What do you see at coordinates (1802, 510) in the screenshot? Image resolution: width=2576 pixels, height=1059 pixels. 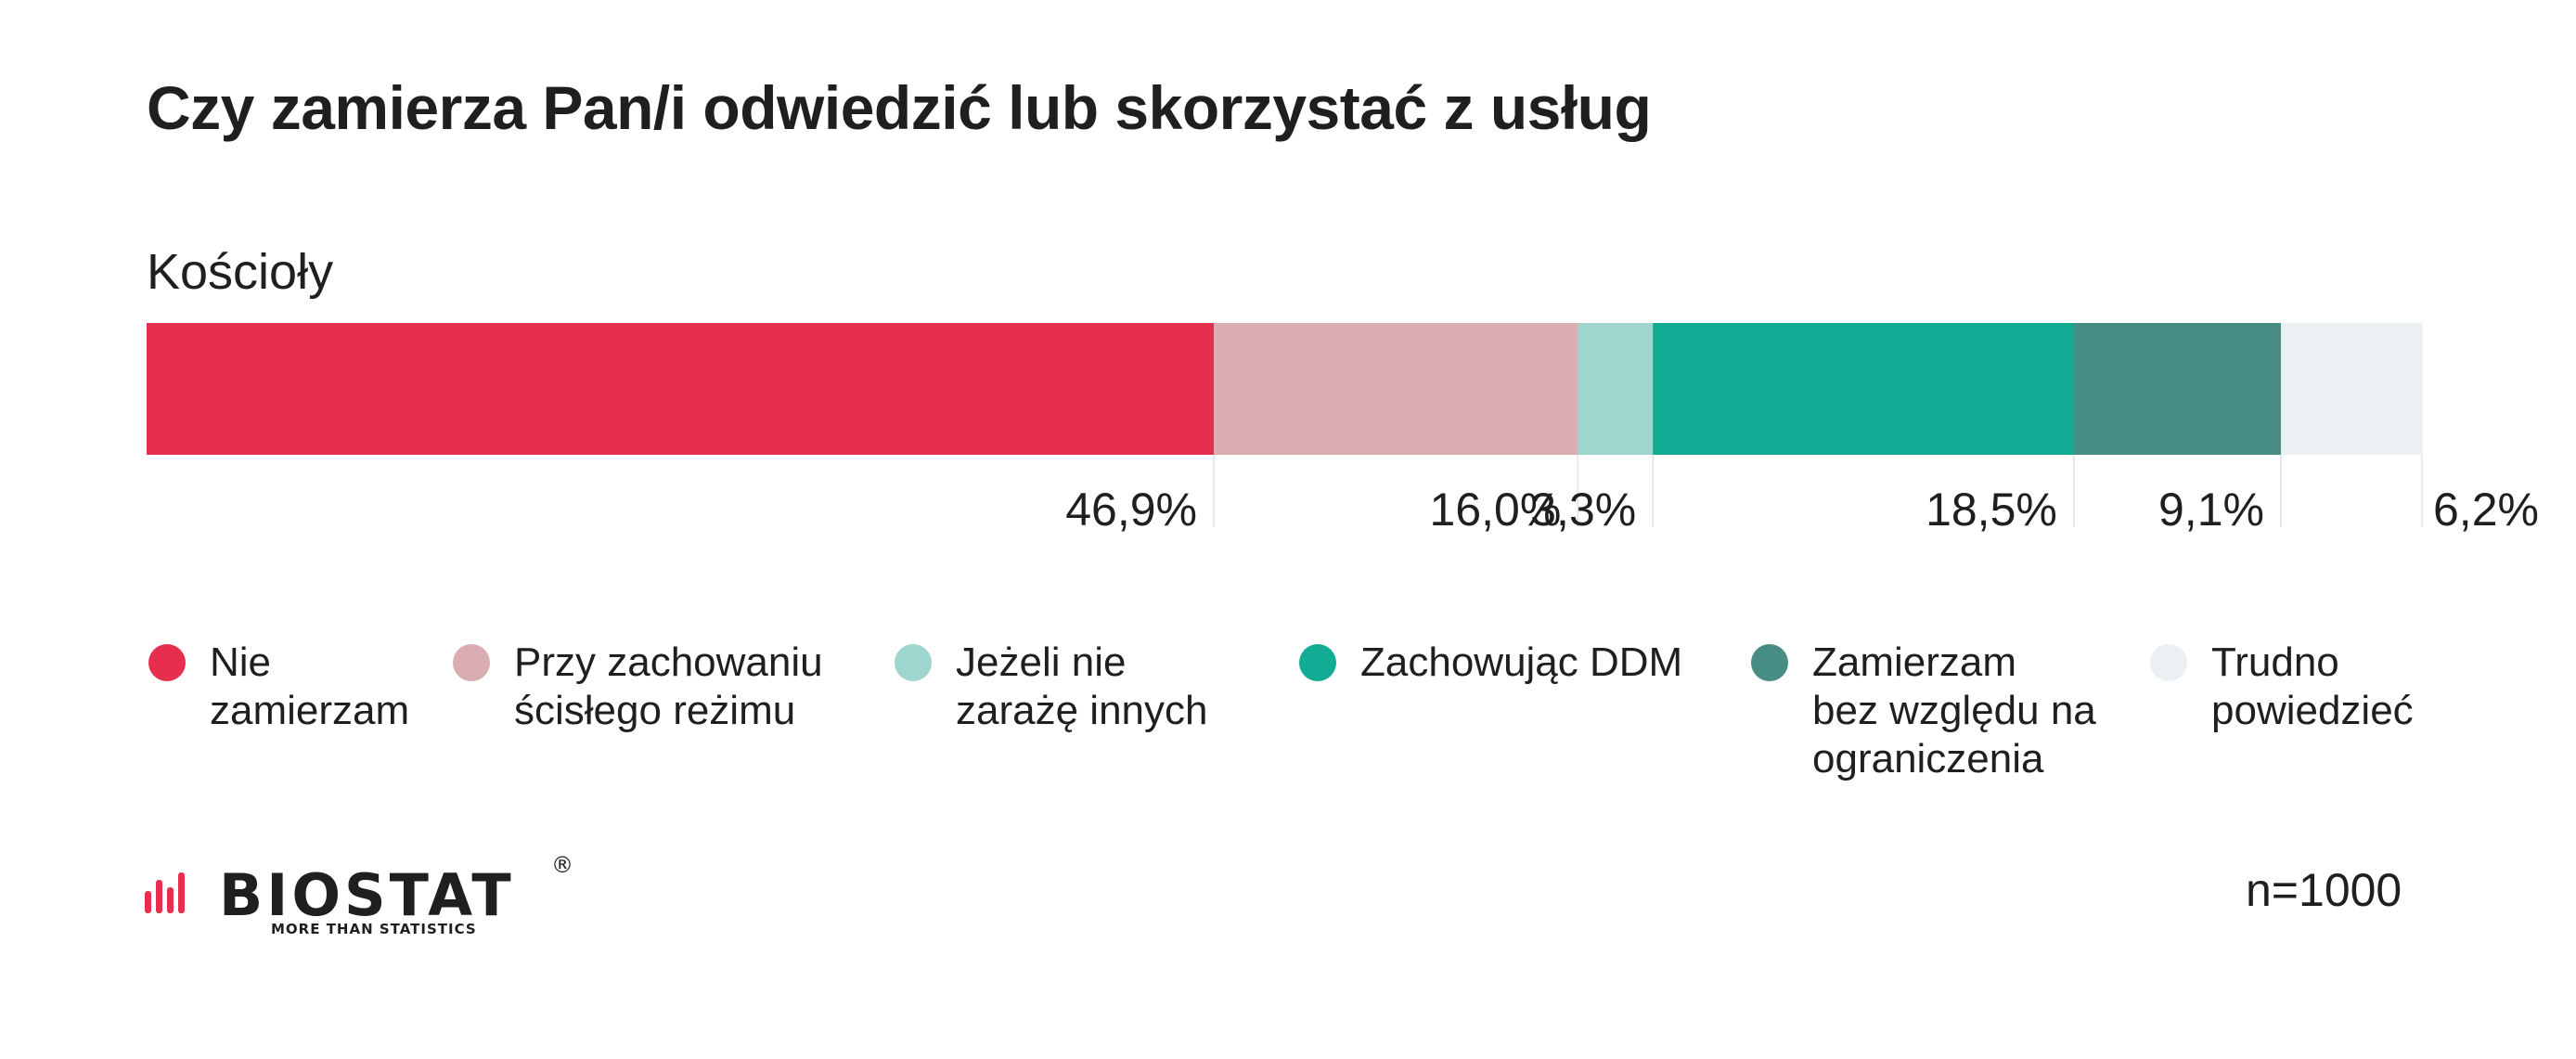 I see `value-labels: 46,9% 16,0%3,3% 18,5% 9,1% 6,2%` at bounding box center [1802, 510].